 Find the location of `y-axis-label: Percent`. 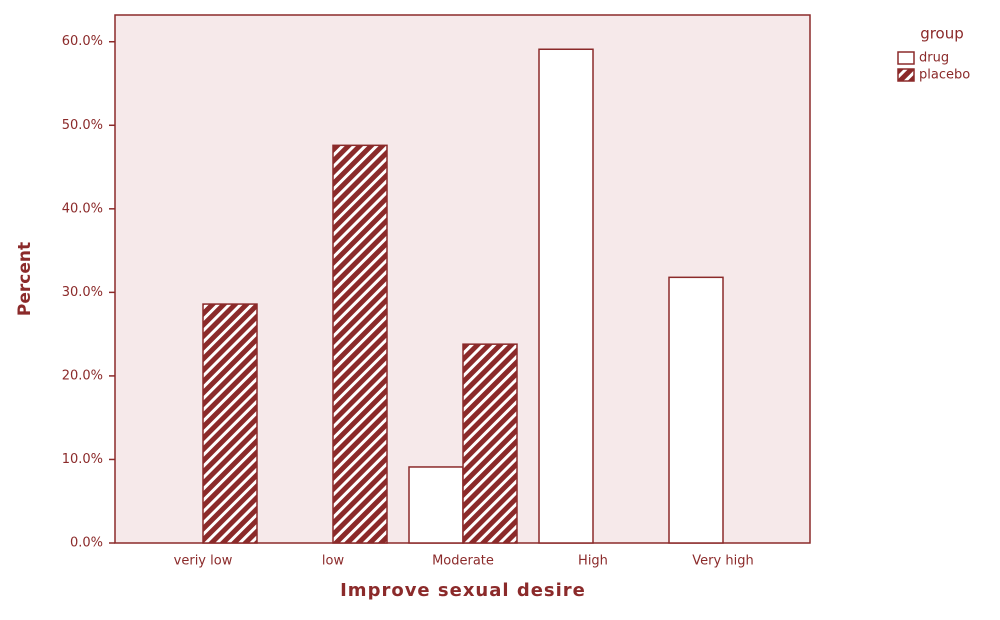

y-axis-label: Percent is located at coordinates (25, 279).